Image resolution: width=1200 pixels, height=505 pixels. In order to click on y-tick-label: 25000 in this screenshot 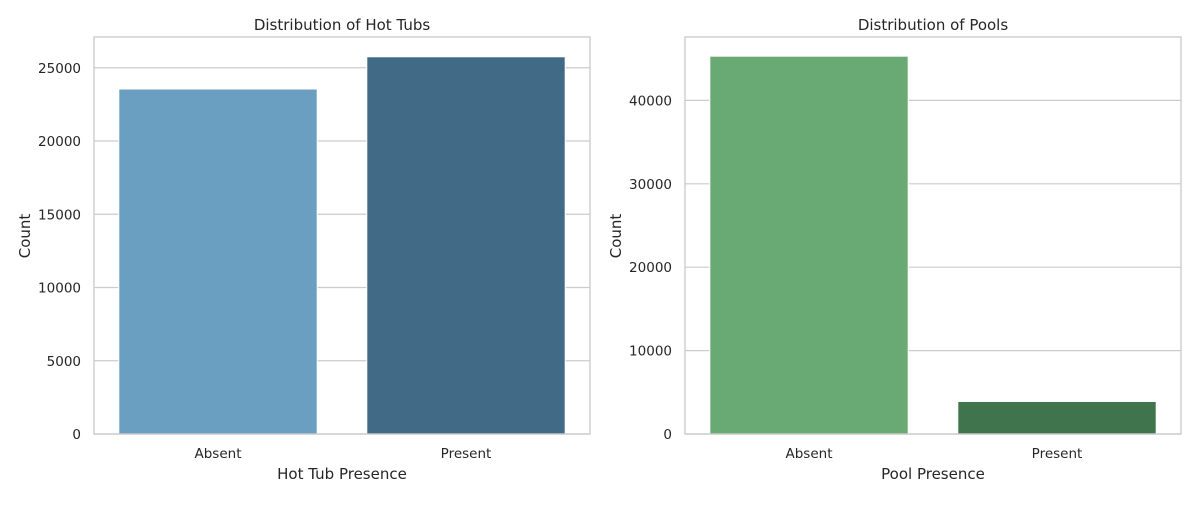, I will do `click(59, 69)`.